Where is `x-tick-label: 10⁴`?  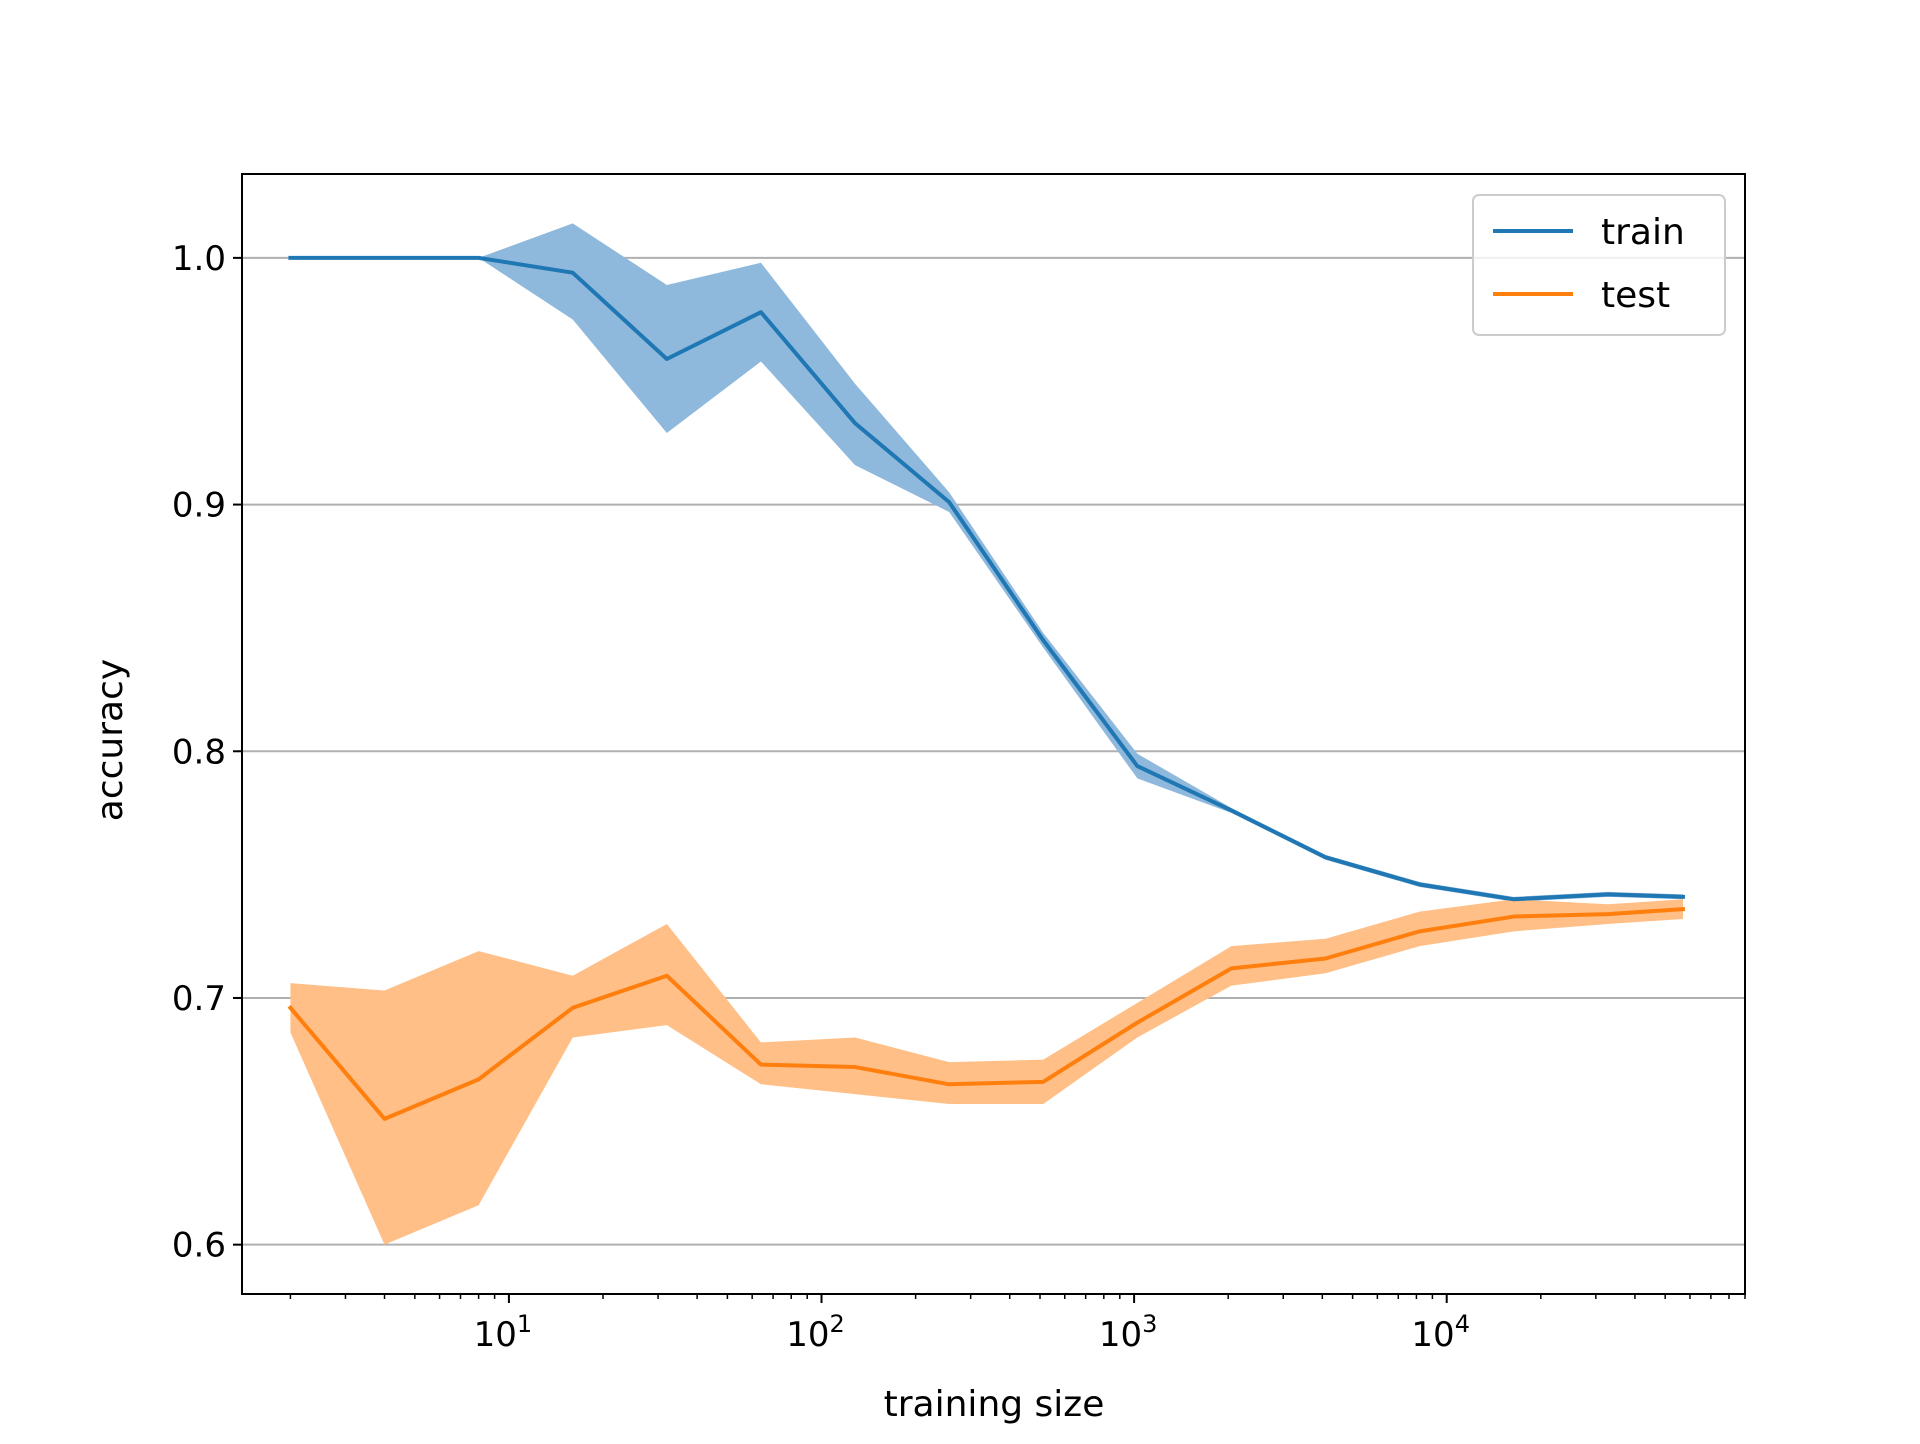 x-tick-label: 10⁴ is located at coordinates (1440, 1332).